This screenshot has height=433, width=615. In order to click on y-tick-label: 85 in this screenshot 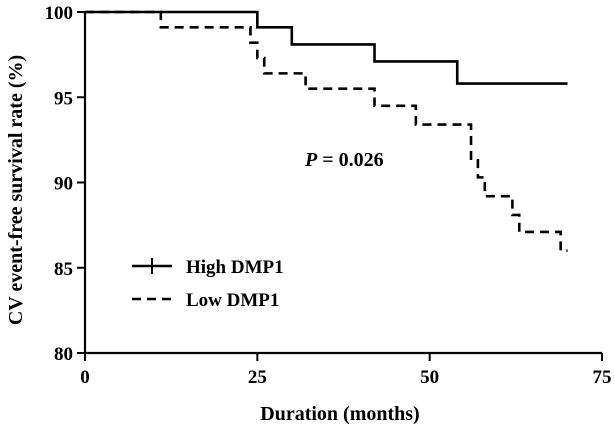, I will do `click(63, 269)`.